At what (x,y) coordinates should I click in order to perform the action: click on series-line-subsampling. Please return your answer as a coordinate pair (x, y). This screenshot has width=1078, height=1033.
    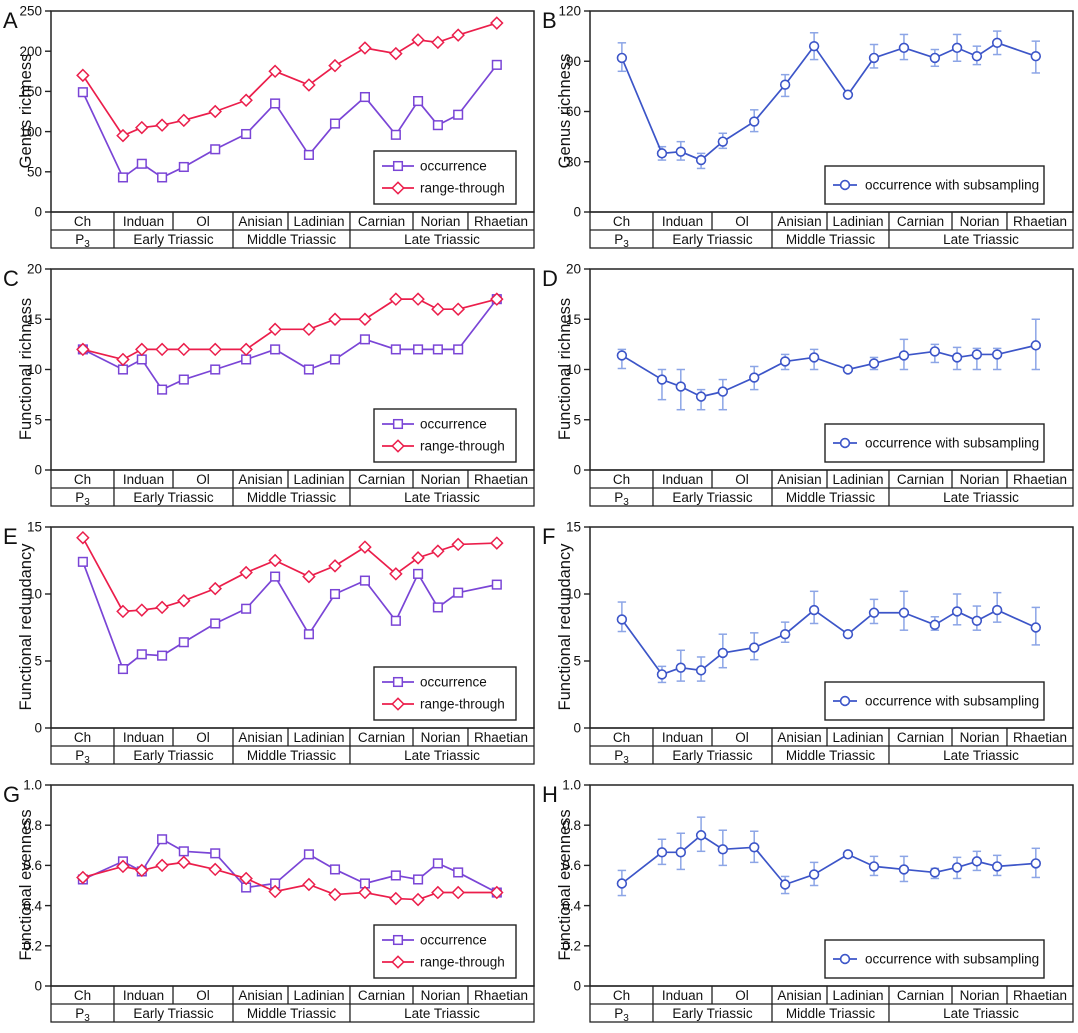
    Looking at the image, I should click on (829, 642).